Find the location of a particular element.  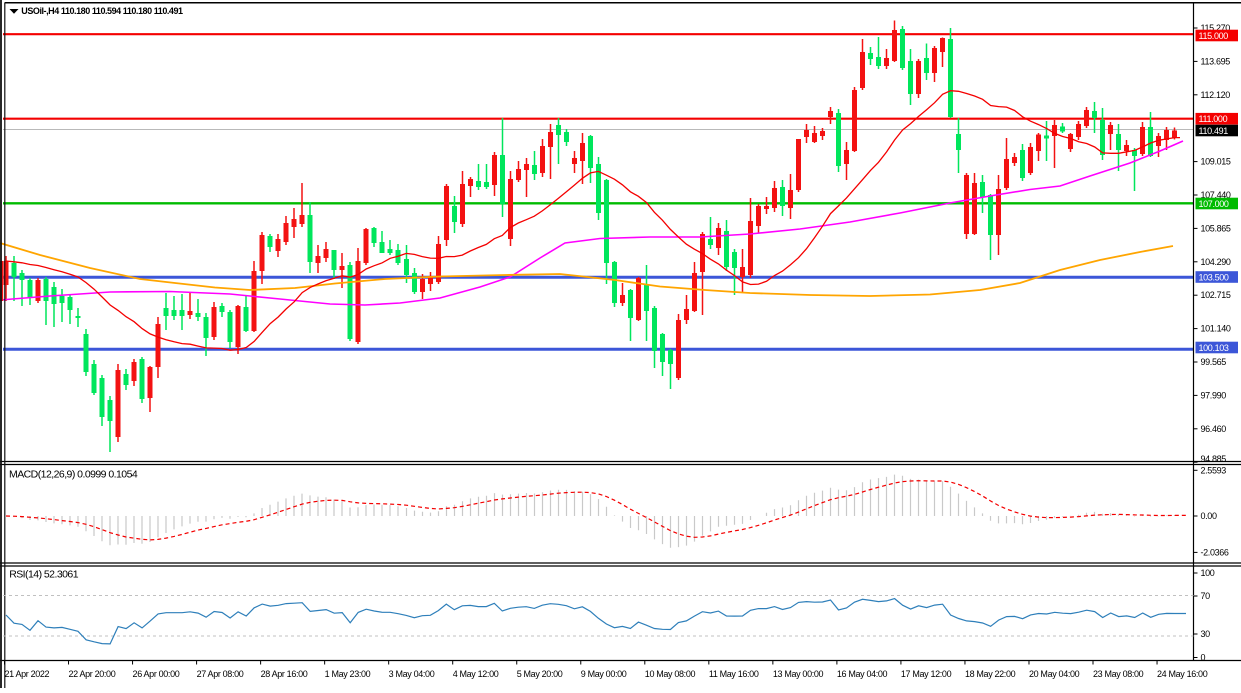

svg-text: 103.500 is located at coordinates (1214, 277).